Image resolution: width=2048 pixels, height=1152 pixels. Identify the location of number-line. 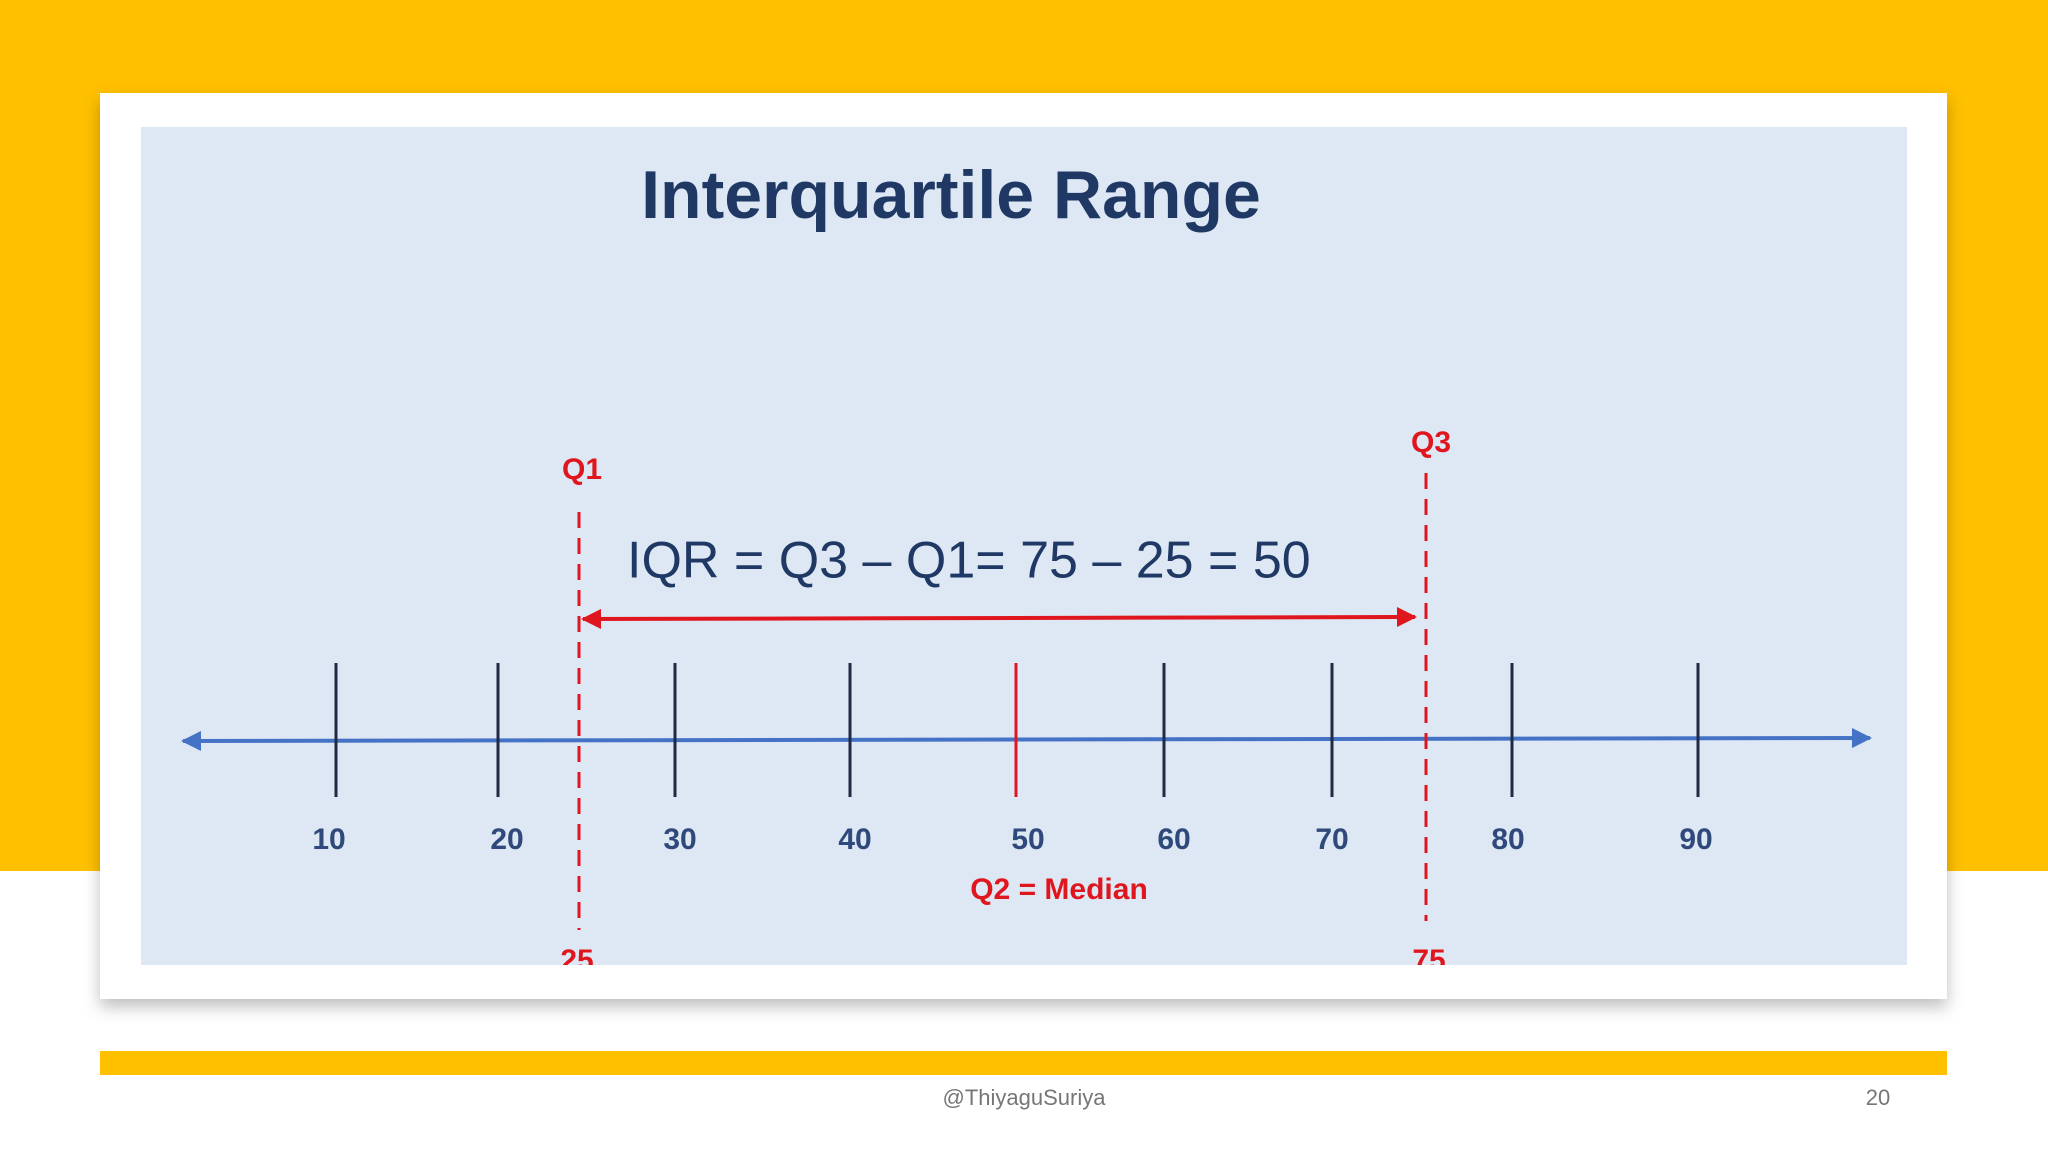
(1026, 739).